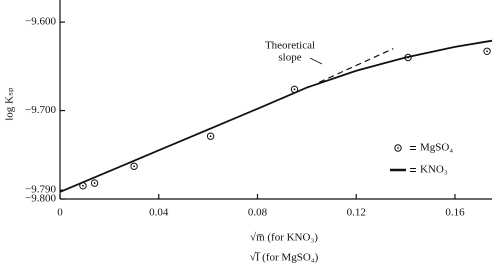  What do you see at coordinates (356, 213) in the screenshot?
I see `x-tick-label: 0.12` at bounding box center [356, 213].